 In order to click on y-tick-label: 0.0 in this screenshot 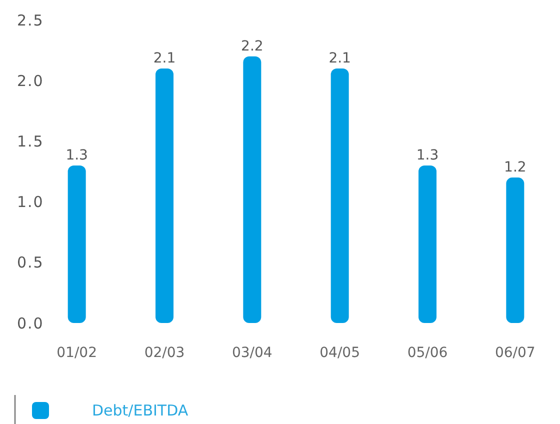, I will do `click(30, 323)`.